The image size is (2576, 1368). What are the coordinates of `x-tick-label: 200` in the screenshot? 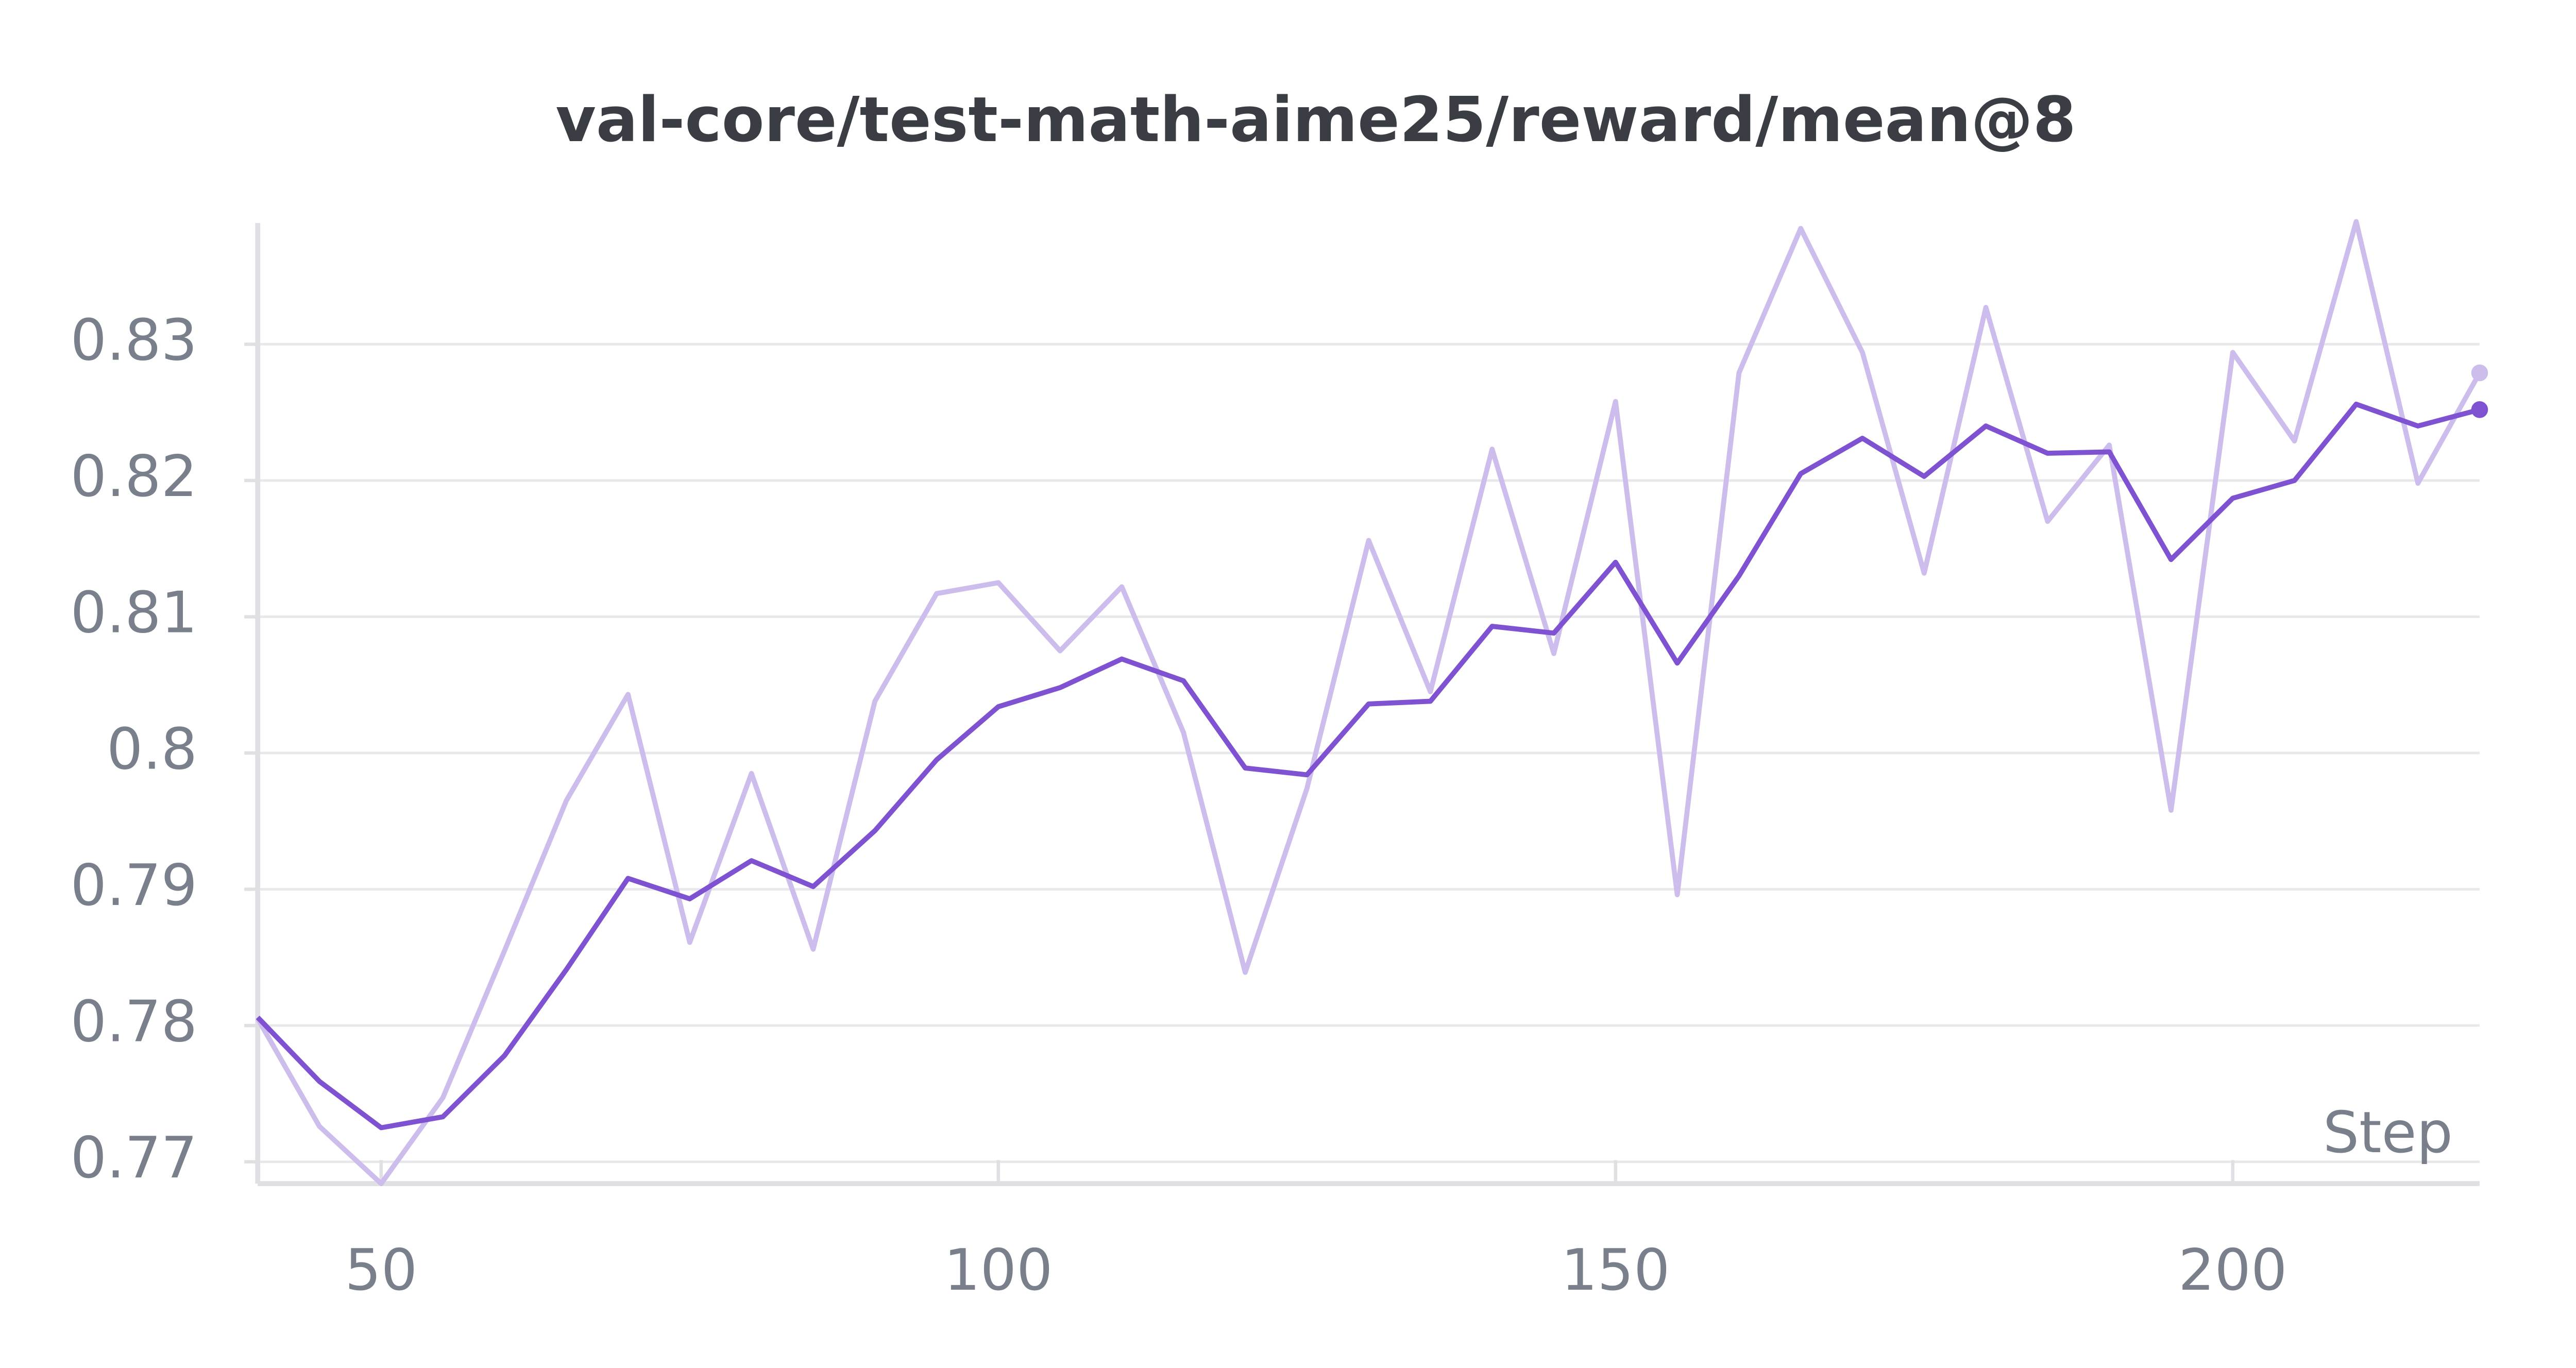 It's located at (2233, 1270).